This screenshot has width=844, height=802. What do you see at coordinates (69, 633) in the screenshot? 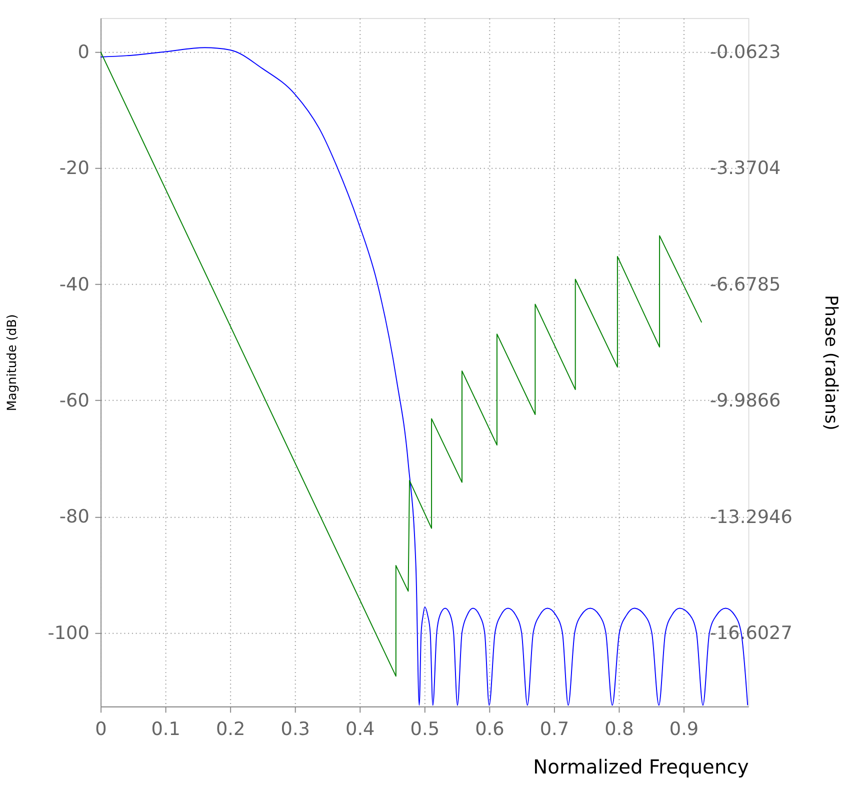
I see `y-tick-label: -100` at bounding box center [69, 633].